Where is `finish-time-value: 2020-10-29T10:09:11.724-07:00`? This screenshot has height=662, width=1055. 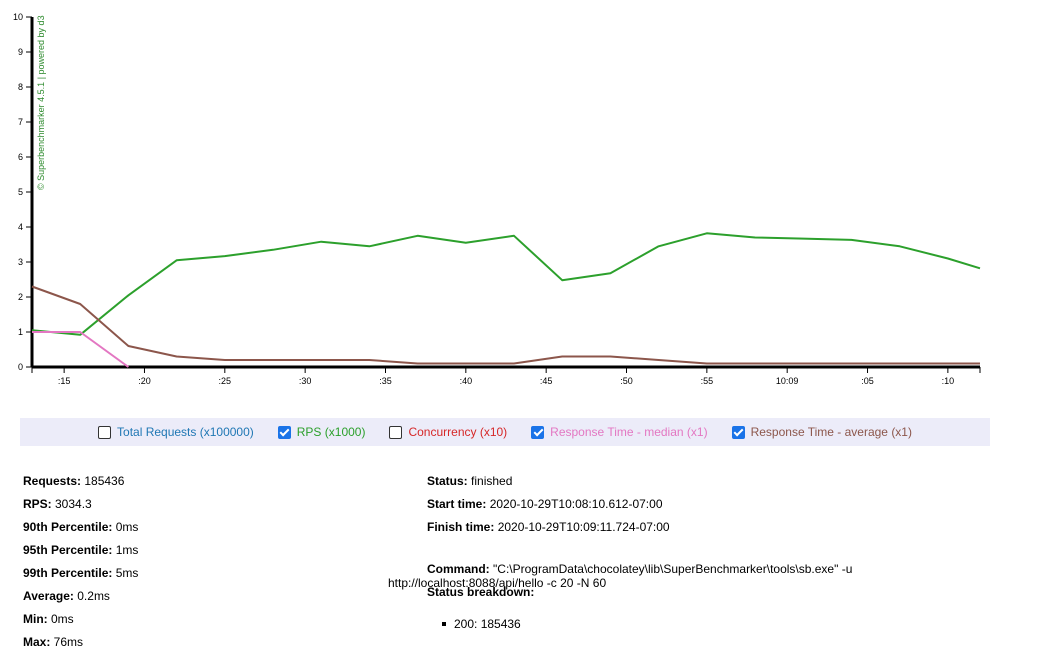 finish-time-value: 2020-10-29T10:09:11.724-07:00 is located at coordinates (583, 527).